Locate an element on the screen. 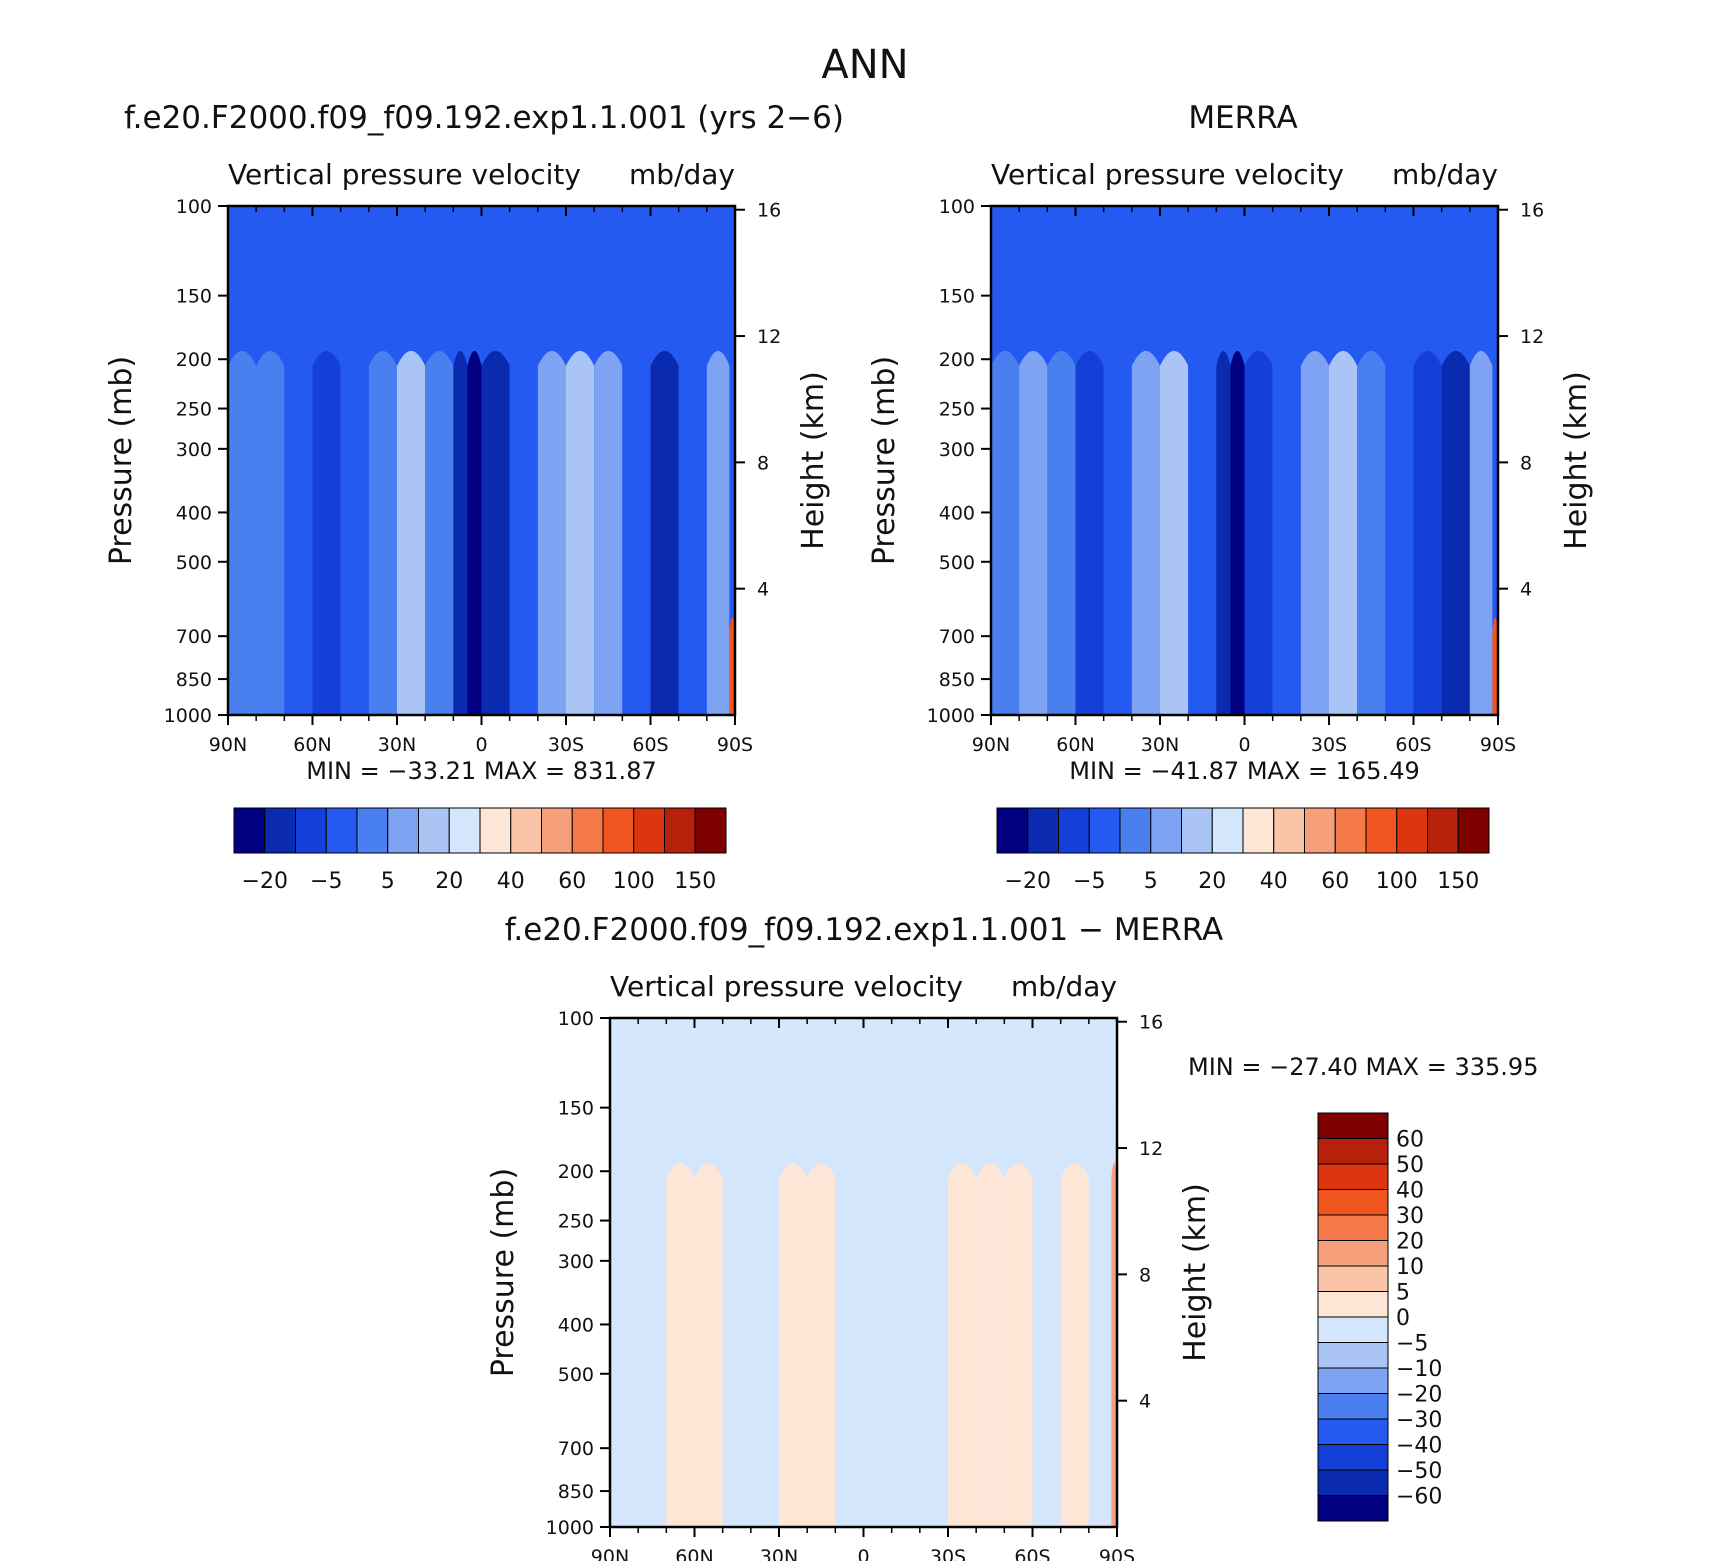 Image resolution: width=1710 pixels, height=1565 pixels. panel-units: mb/day is located at coordinates (682, 174).